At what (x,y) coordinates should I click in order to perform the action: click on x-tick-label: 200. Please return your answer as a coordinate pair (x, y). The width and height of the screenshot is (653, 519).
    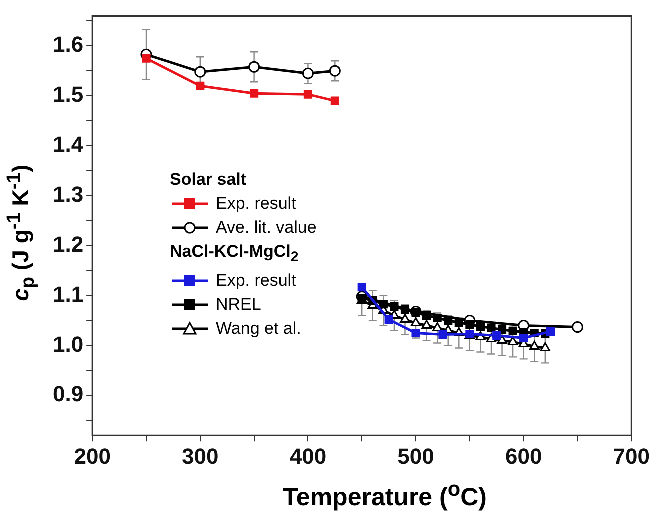
    Looking at the image, I should click on (92, 456).